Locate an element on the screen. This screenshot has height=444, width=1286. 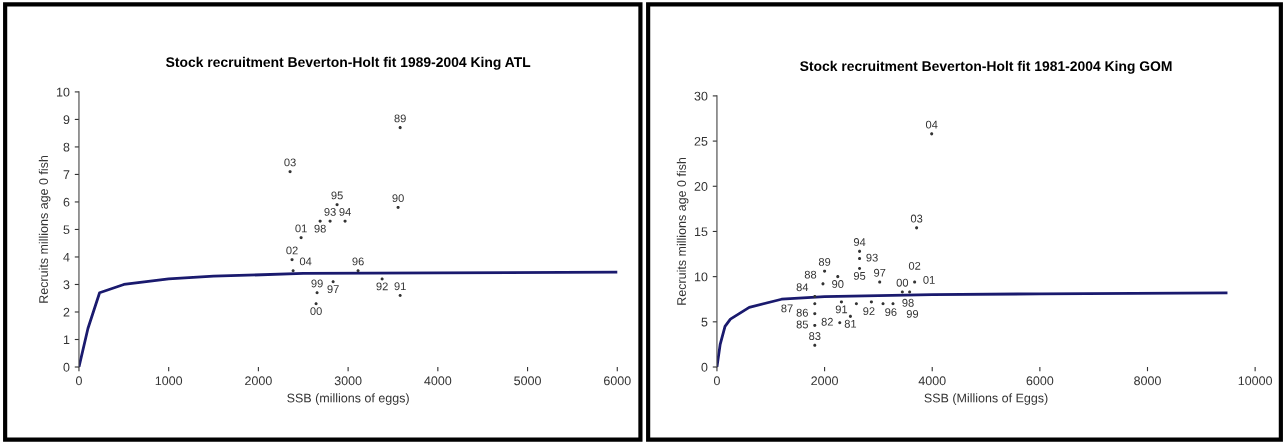
y-tick-label: 7 is located at coordinates (66, 174).